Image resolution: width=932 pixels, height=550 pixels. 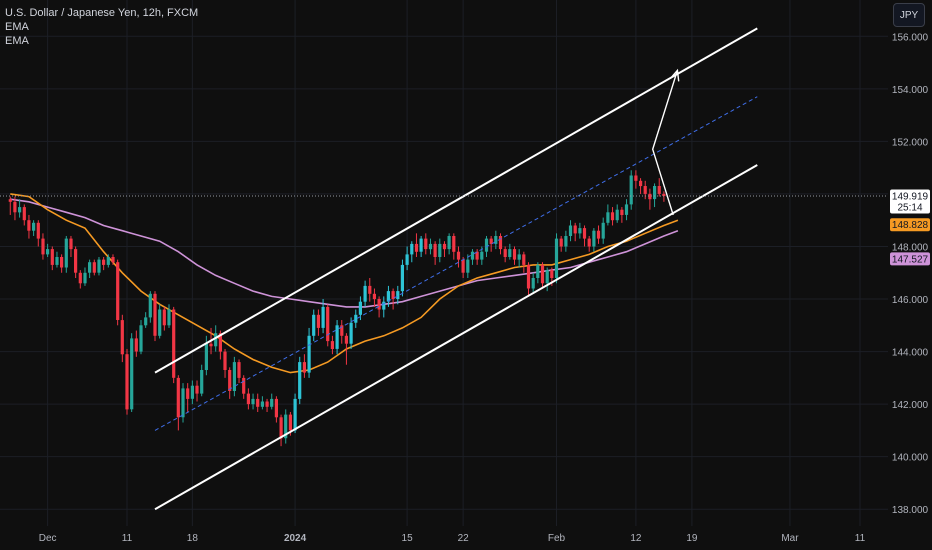 What do you see at coordinates (295, 538) in the screenshot?
I see `time-tick-label: 2024` at bounding box center [295, 538].